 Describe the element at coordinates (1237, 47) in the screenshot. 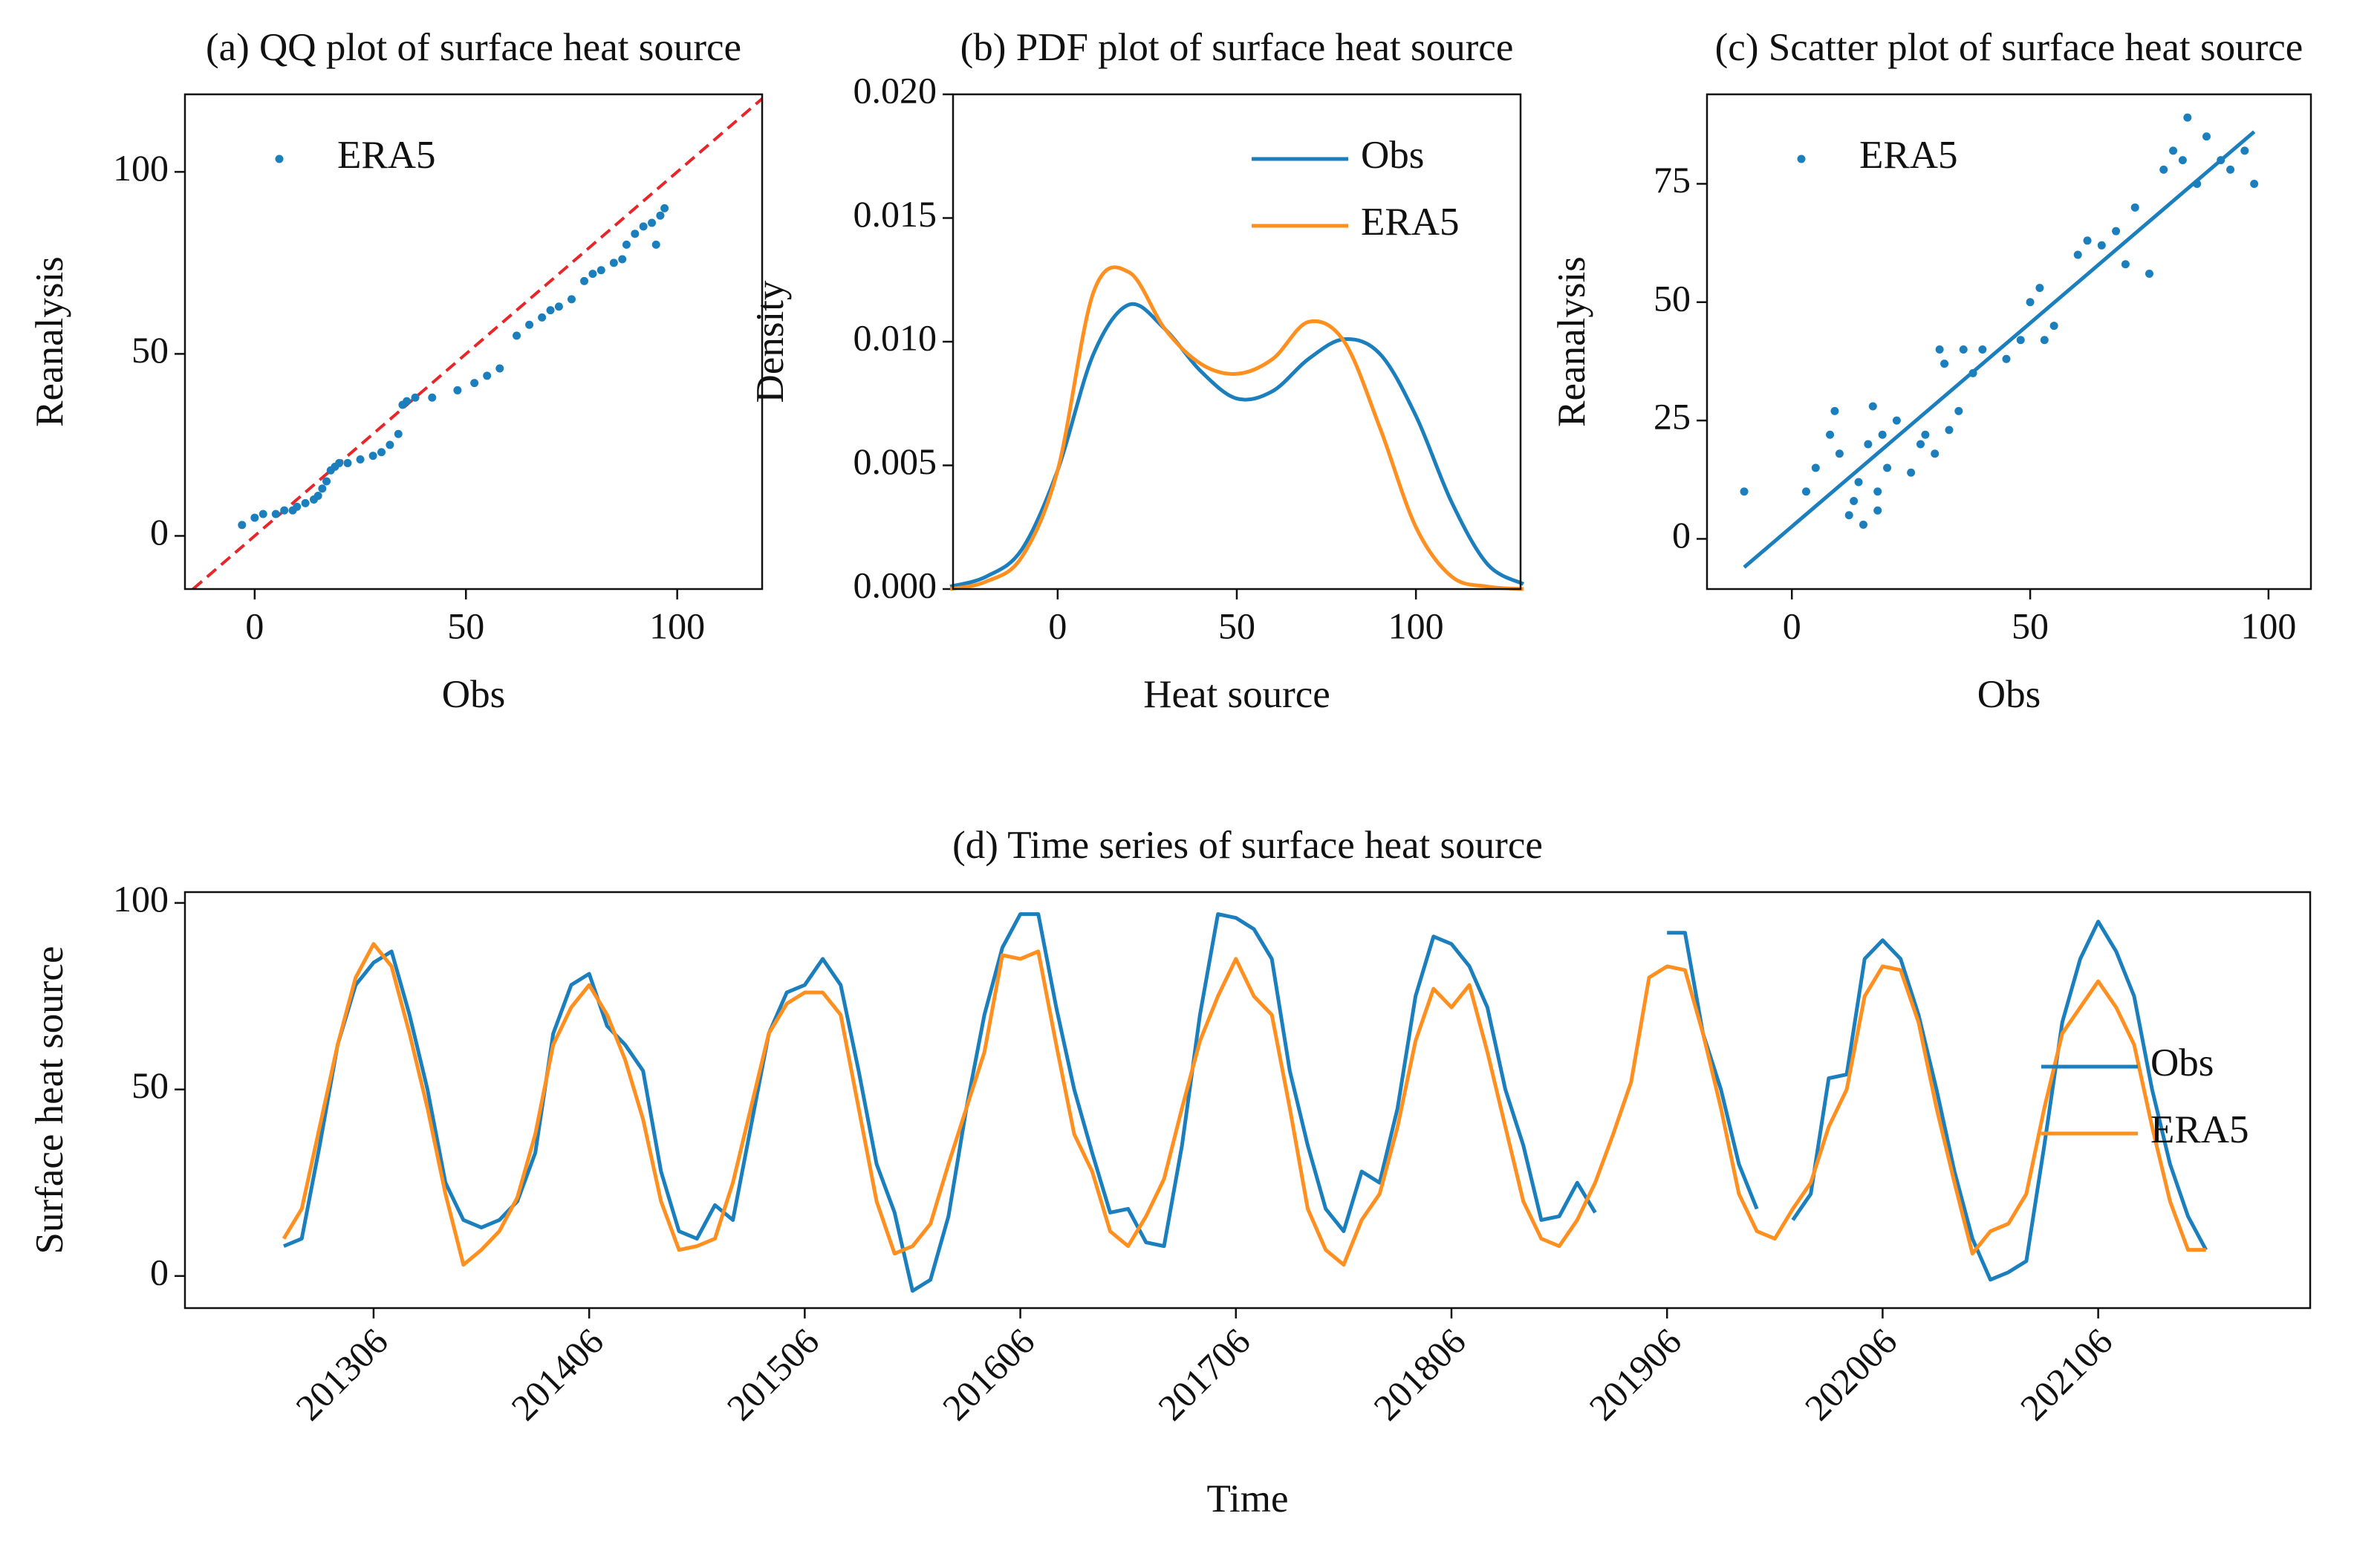

I see `chart-title: (b) PDF plot of surface heat source` at that location.